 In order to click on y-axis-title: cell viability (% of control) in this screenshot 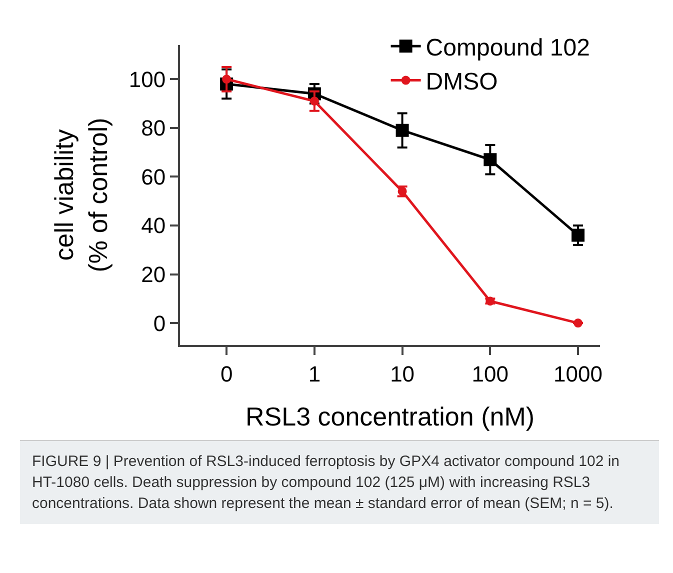, I will do `click(80, 195)`.